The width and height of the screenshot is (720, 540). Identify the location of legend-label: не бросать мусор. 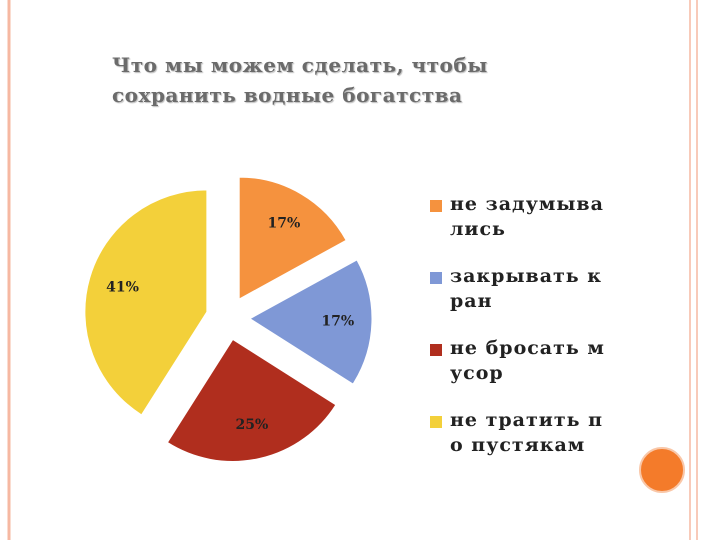
(527, 360).